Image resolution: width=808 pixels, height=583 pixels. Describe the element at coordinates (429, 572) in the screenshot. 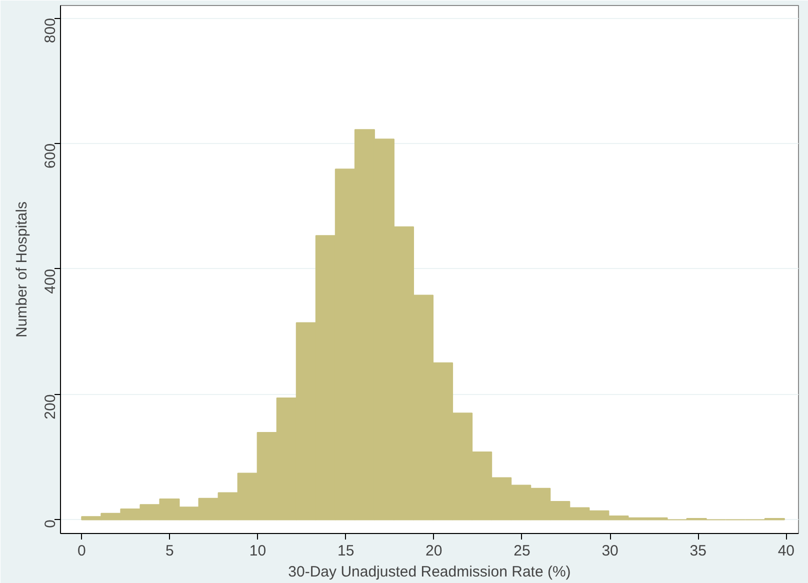

I see `x-axis-title: 30-Day Unadjusted Readmission Rate (%)` at that location.